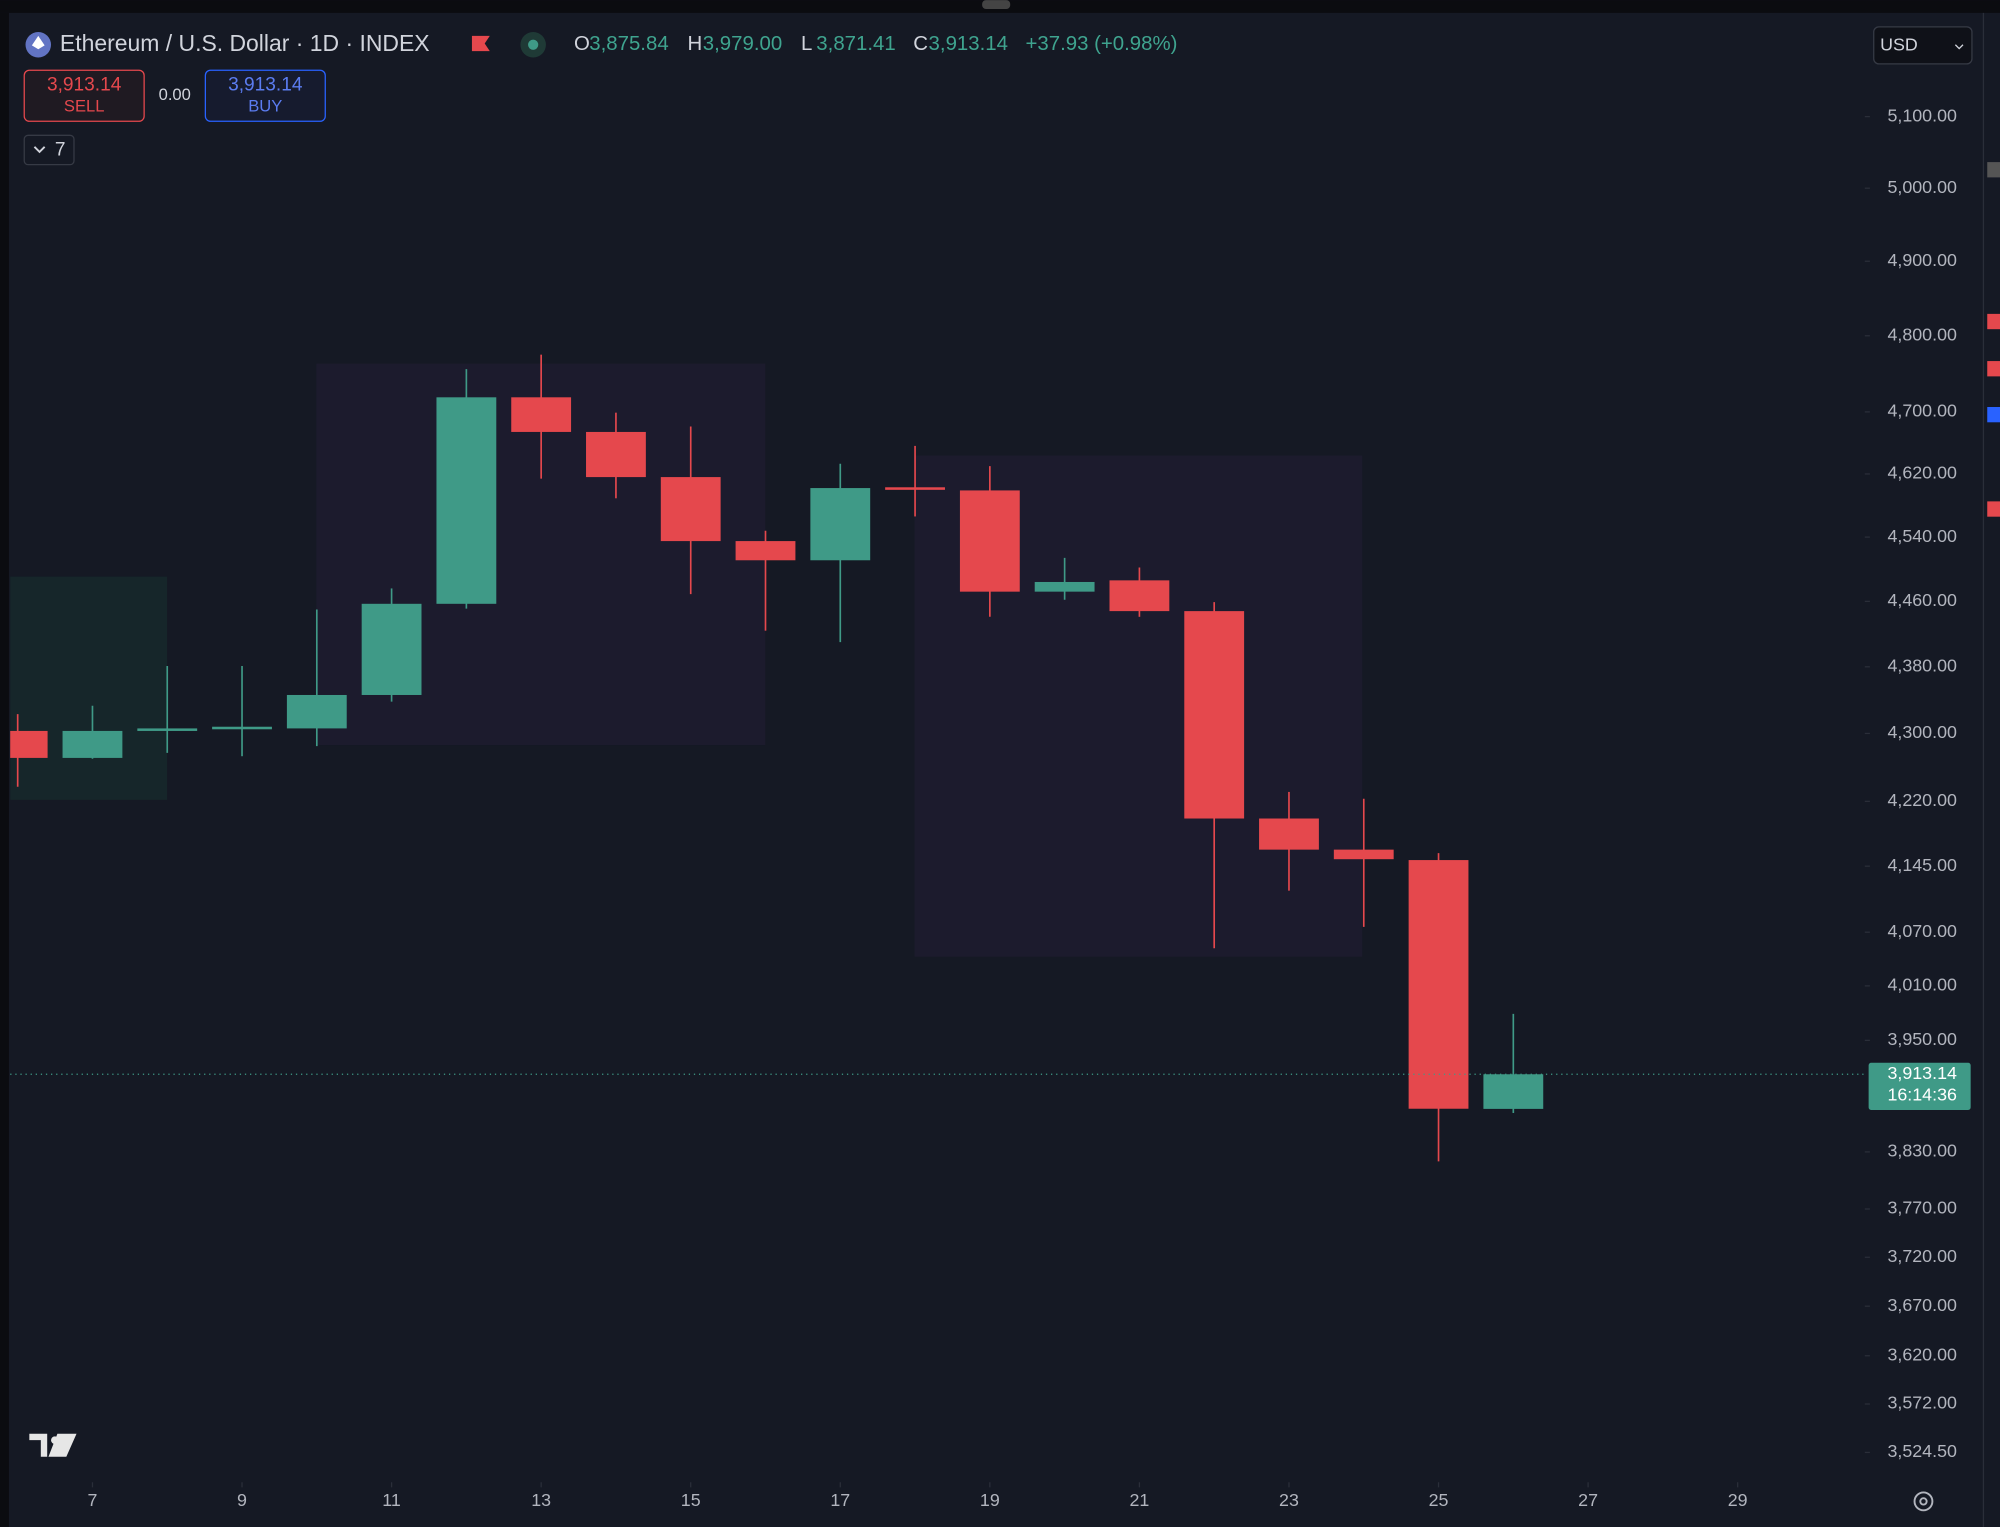  What do you see at coordinates (84, 85) in the screenshot?
I see `sell-price: 3,913.14` at bounding box center [84, 85].